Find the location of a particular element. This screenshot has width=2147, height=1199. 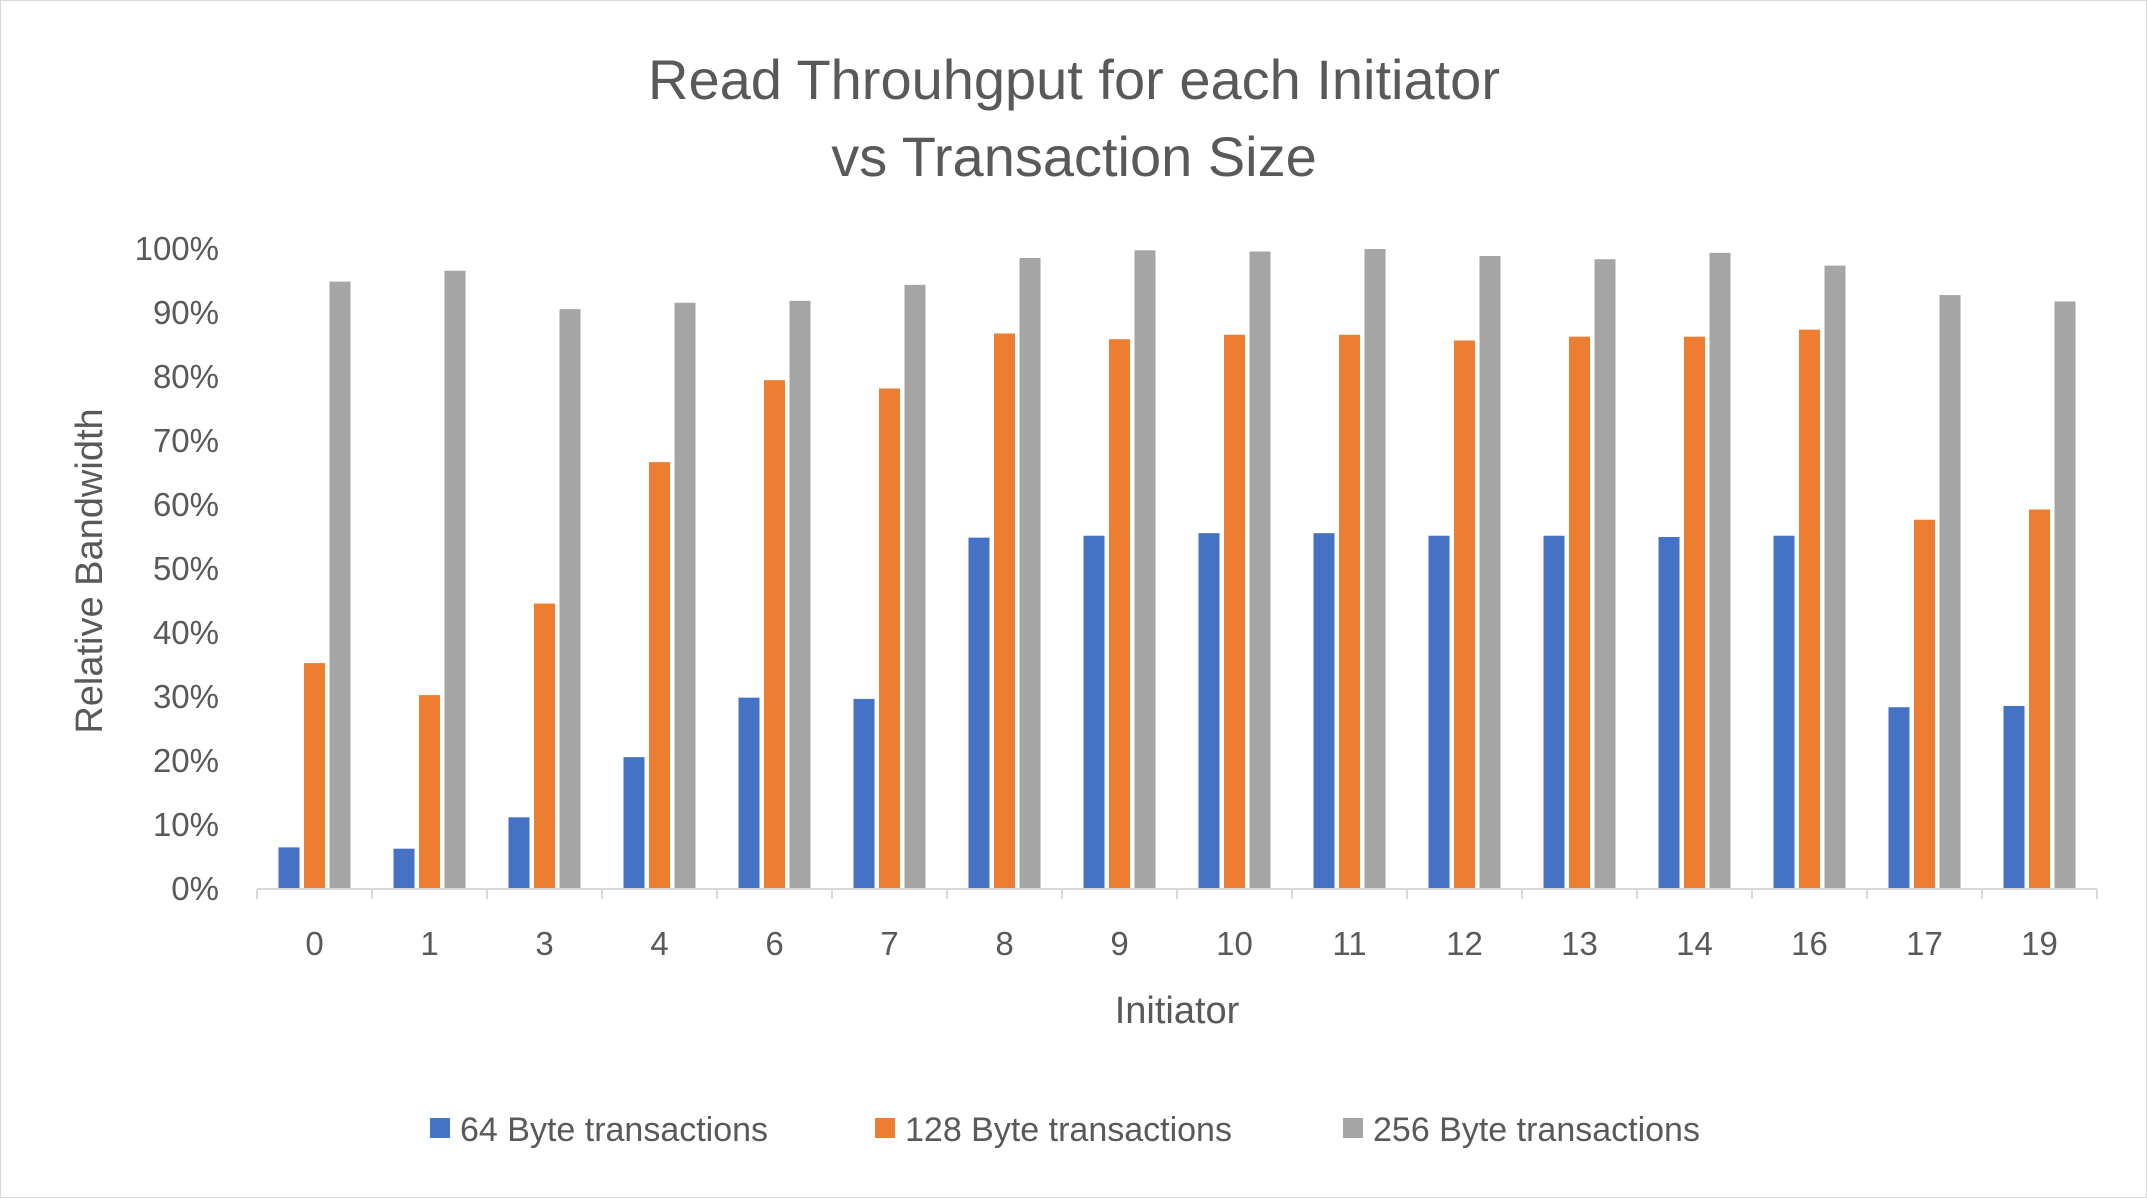

legend-label: 64 Byte transactions is located at coordinates (614, 1130).